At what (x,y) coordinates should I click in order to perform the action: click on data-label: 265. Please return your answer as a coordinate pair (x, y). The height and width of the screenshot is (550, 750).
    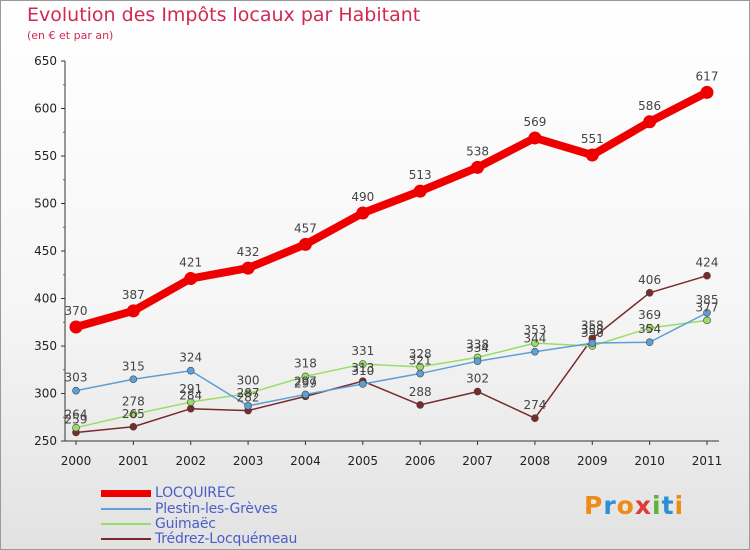
    Looking at the image, I should click on (133, 414).